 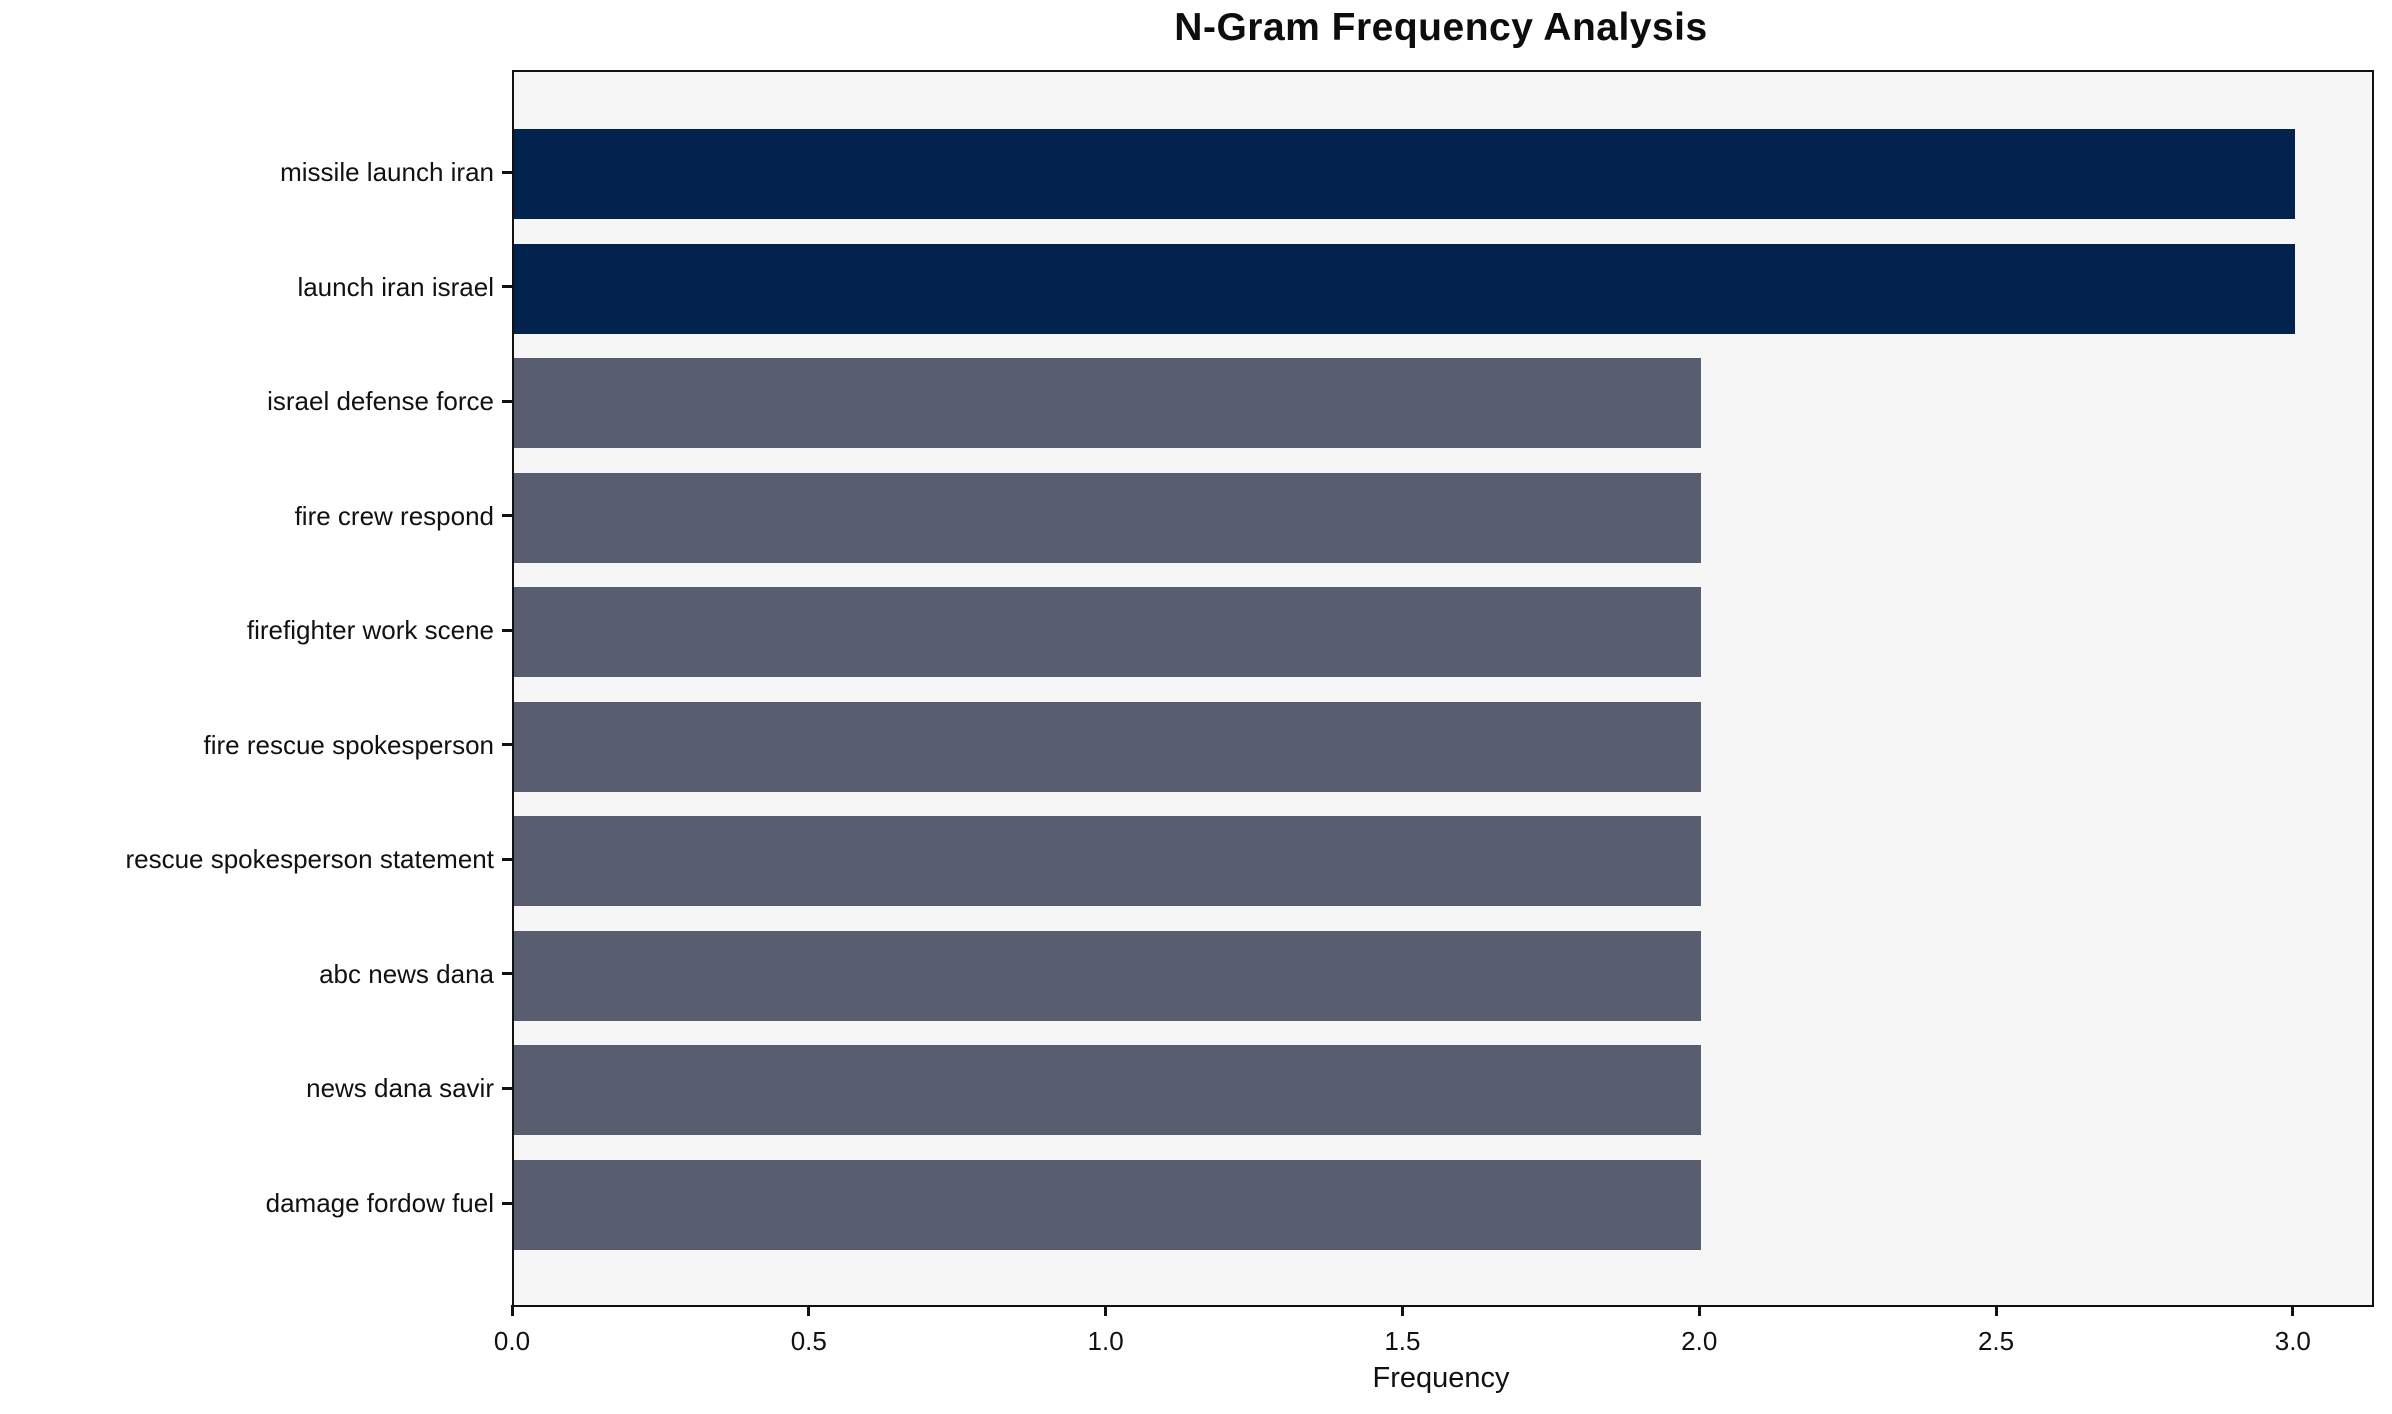 What do you see at coordinates (370, 630) in the screenshot?
I see `y-axis-label: firefighter work scene` at bounding box center [370, 630].